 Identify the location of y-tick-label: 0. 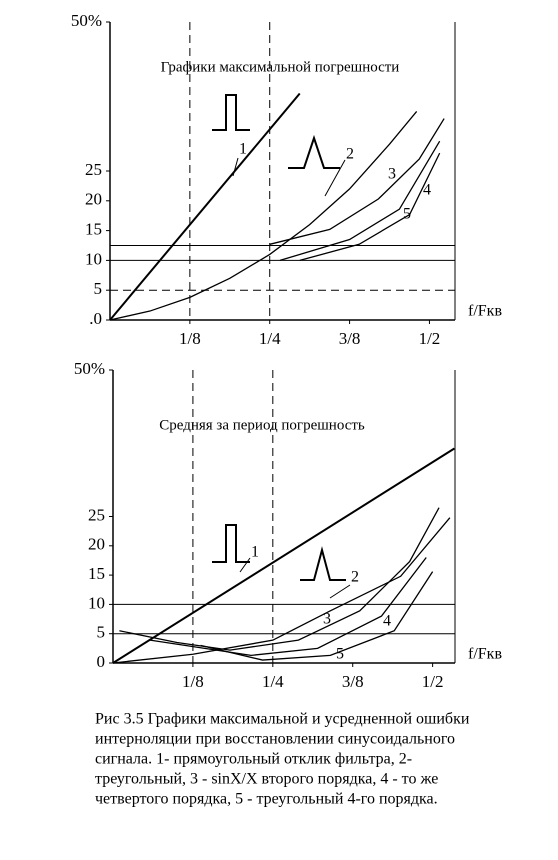
(101, 661).